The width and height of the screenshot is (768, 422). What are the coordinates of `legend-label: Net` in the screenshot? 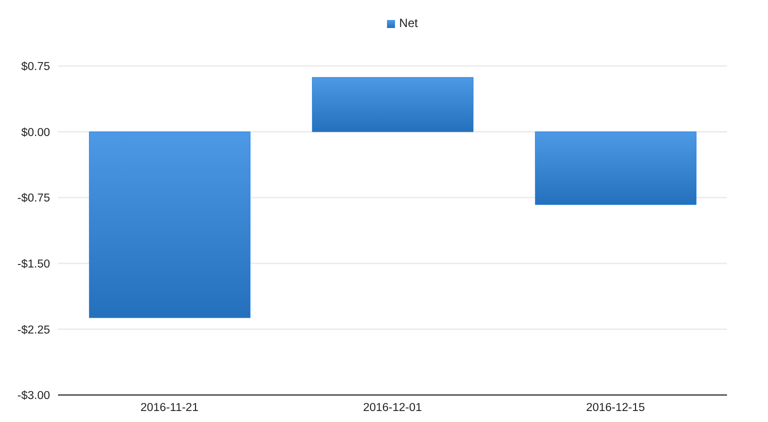 It's located at (408, 23).